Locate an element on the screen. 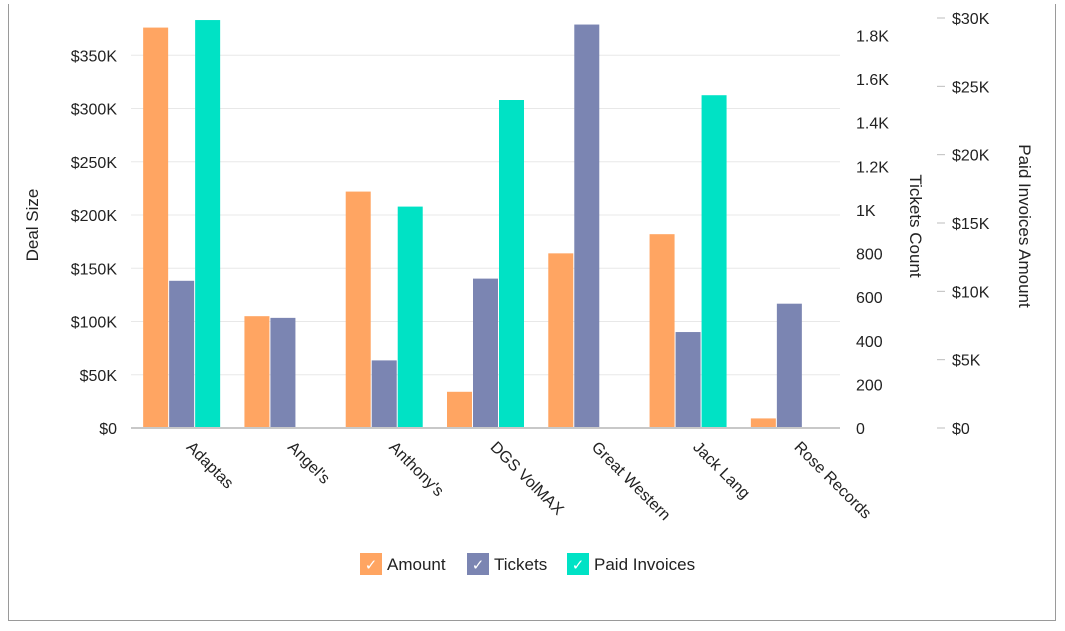  invoices-axis-title: Paid Invoices Amount is located at coordinates (1024, 226).